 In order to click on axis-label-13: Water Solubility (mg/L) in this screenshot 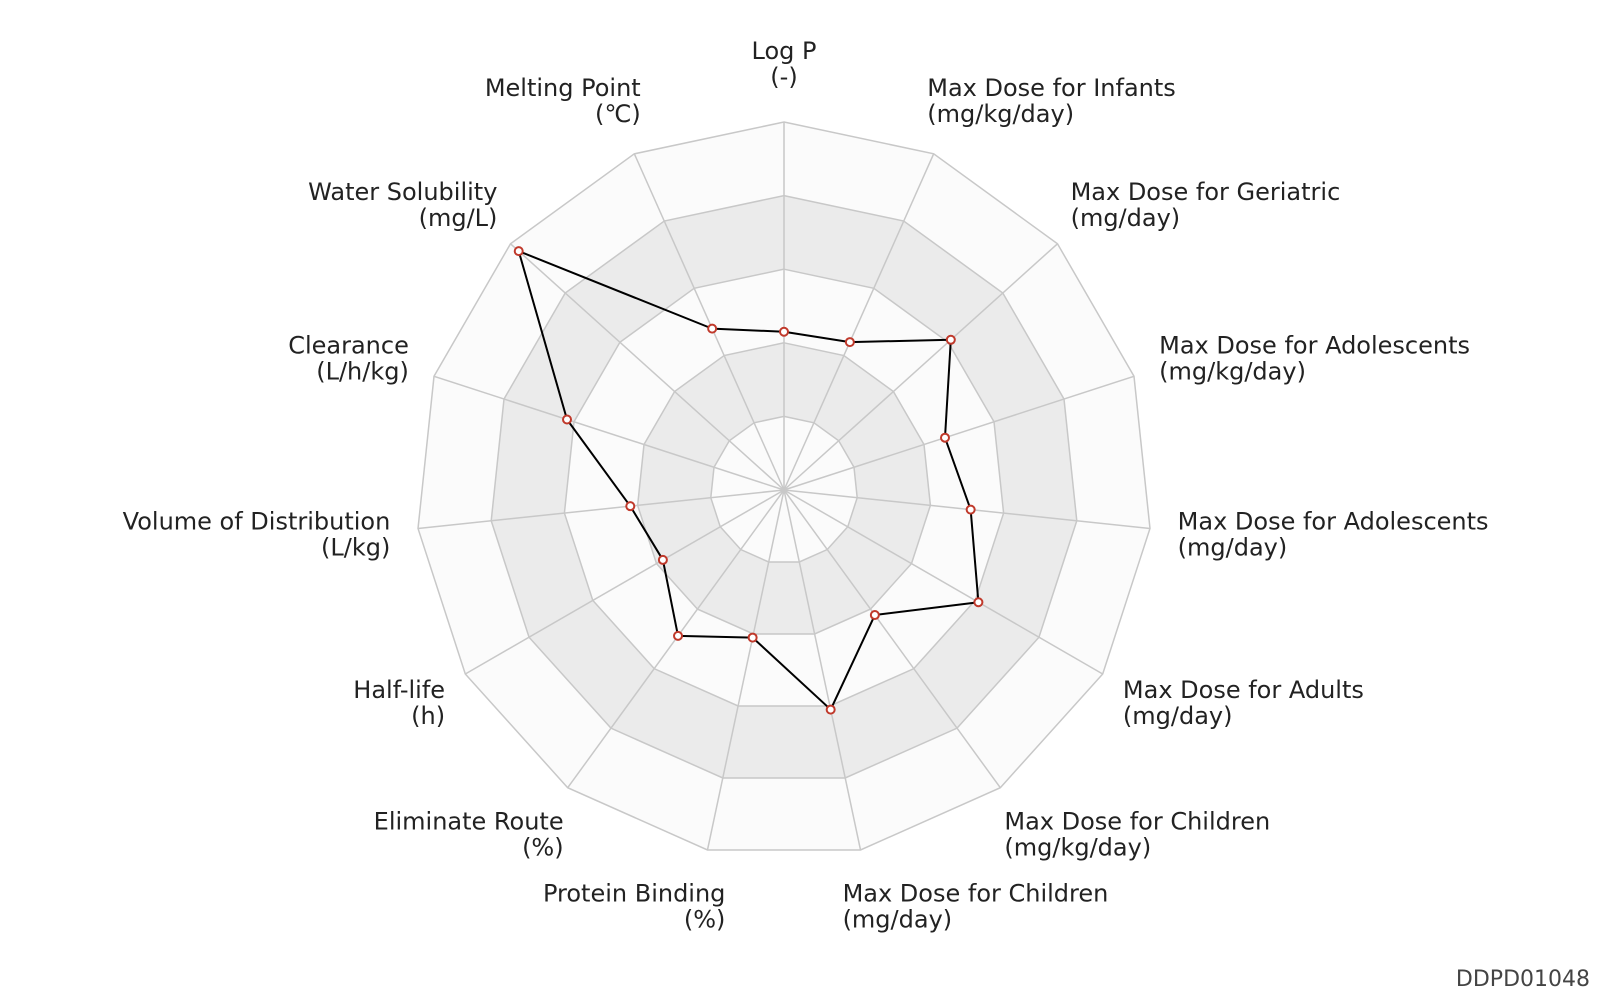, I will do `click(402, 205)`.